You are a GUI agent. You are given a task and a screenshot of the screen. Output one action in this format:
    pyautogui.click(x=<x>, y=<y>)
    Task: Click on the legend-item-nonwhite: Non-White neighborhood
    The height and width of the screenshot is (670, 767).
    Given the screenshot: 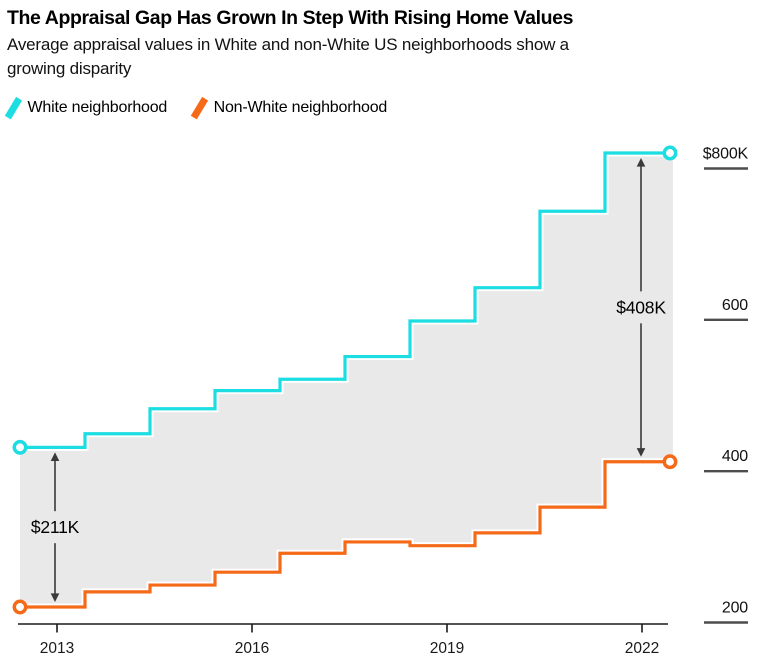 What is the action you would take?
    pyautogui.click(x=289, y=108)
    